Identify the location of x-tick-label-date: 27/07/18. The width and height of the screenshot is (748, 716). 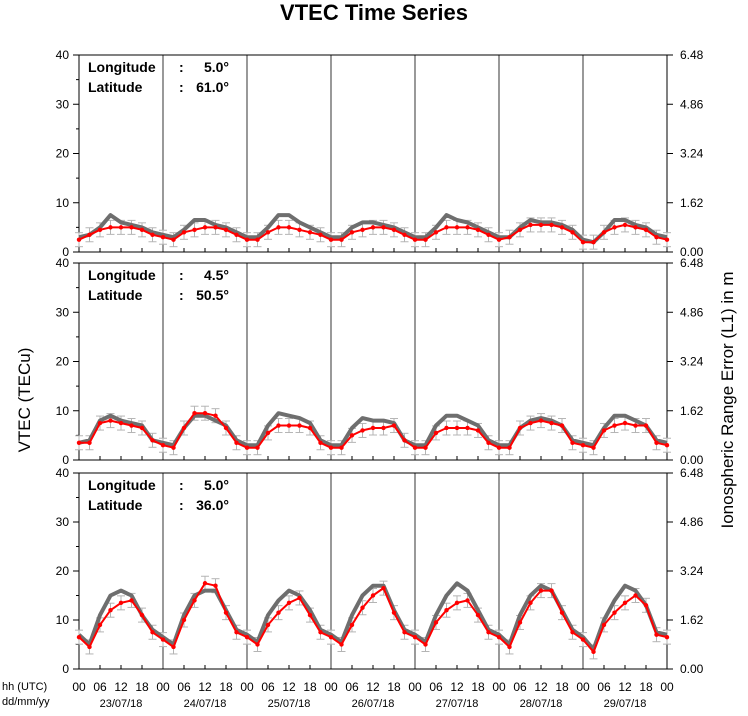
(457, 704).